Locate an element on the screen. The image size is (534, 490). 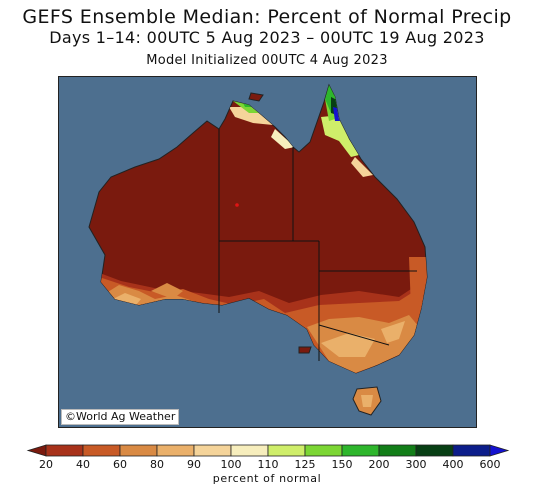
tiwi-islands is located at coordinates (256, 97).